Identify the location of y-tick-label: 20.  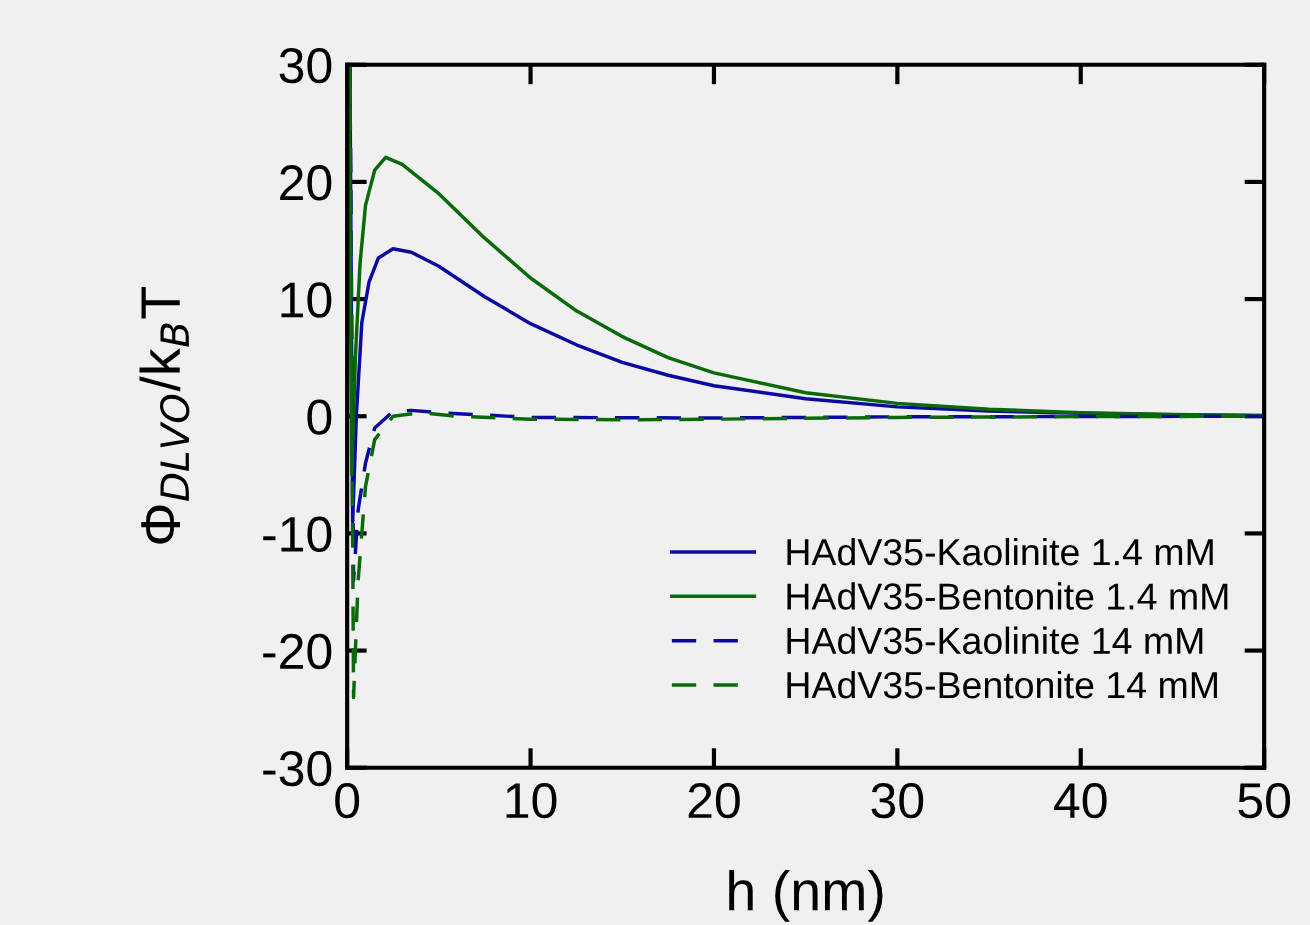
(306, 183).